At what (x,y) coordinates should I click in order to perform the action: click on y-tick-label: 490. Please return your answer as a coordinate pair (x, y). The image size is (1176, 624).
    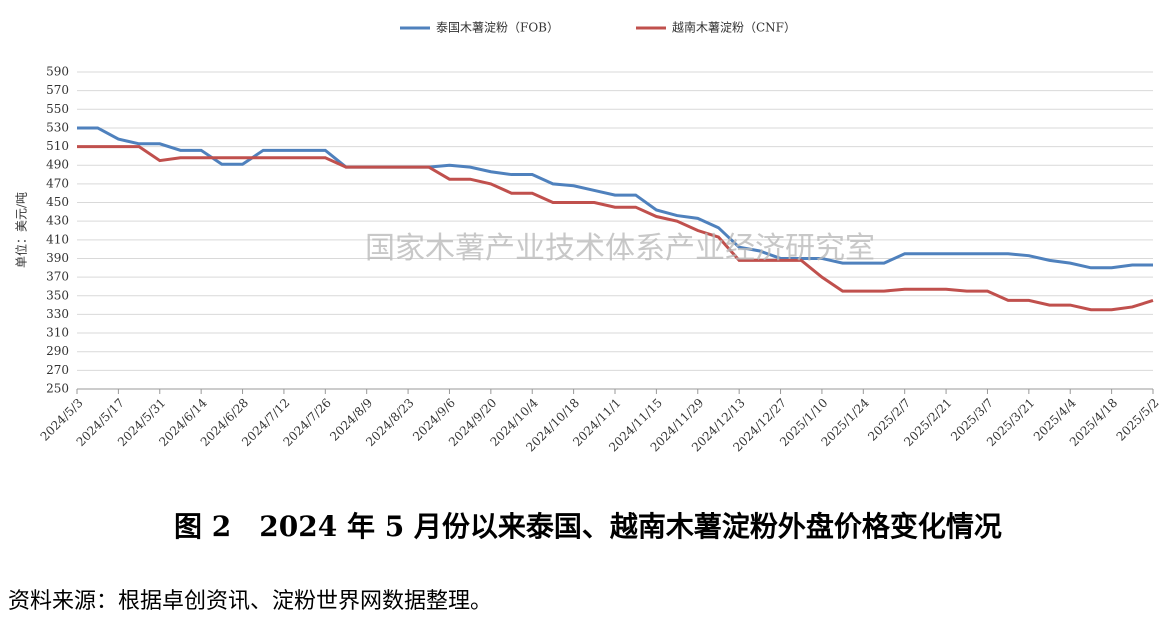
    Looking at the image, I should click on (57, 165).